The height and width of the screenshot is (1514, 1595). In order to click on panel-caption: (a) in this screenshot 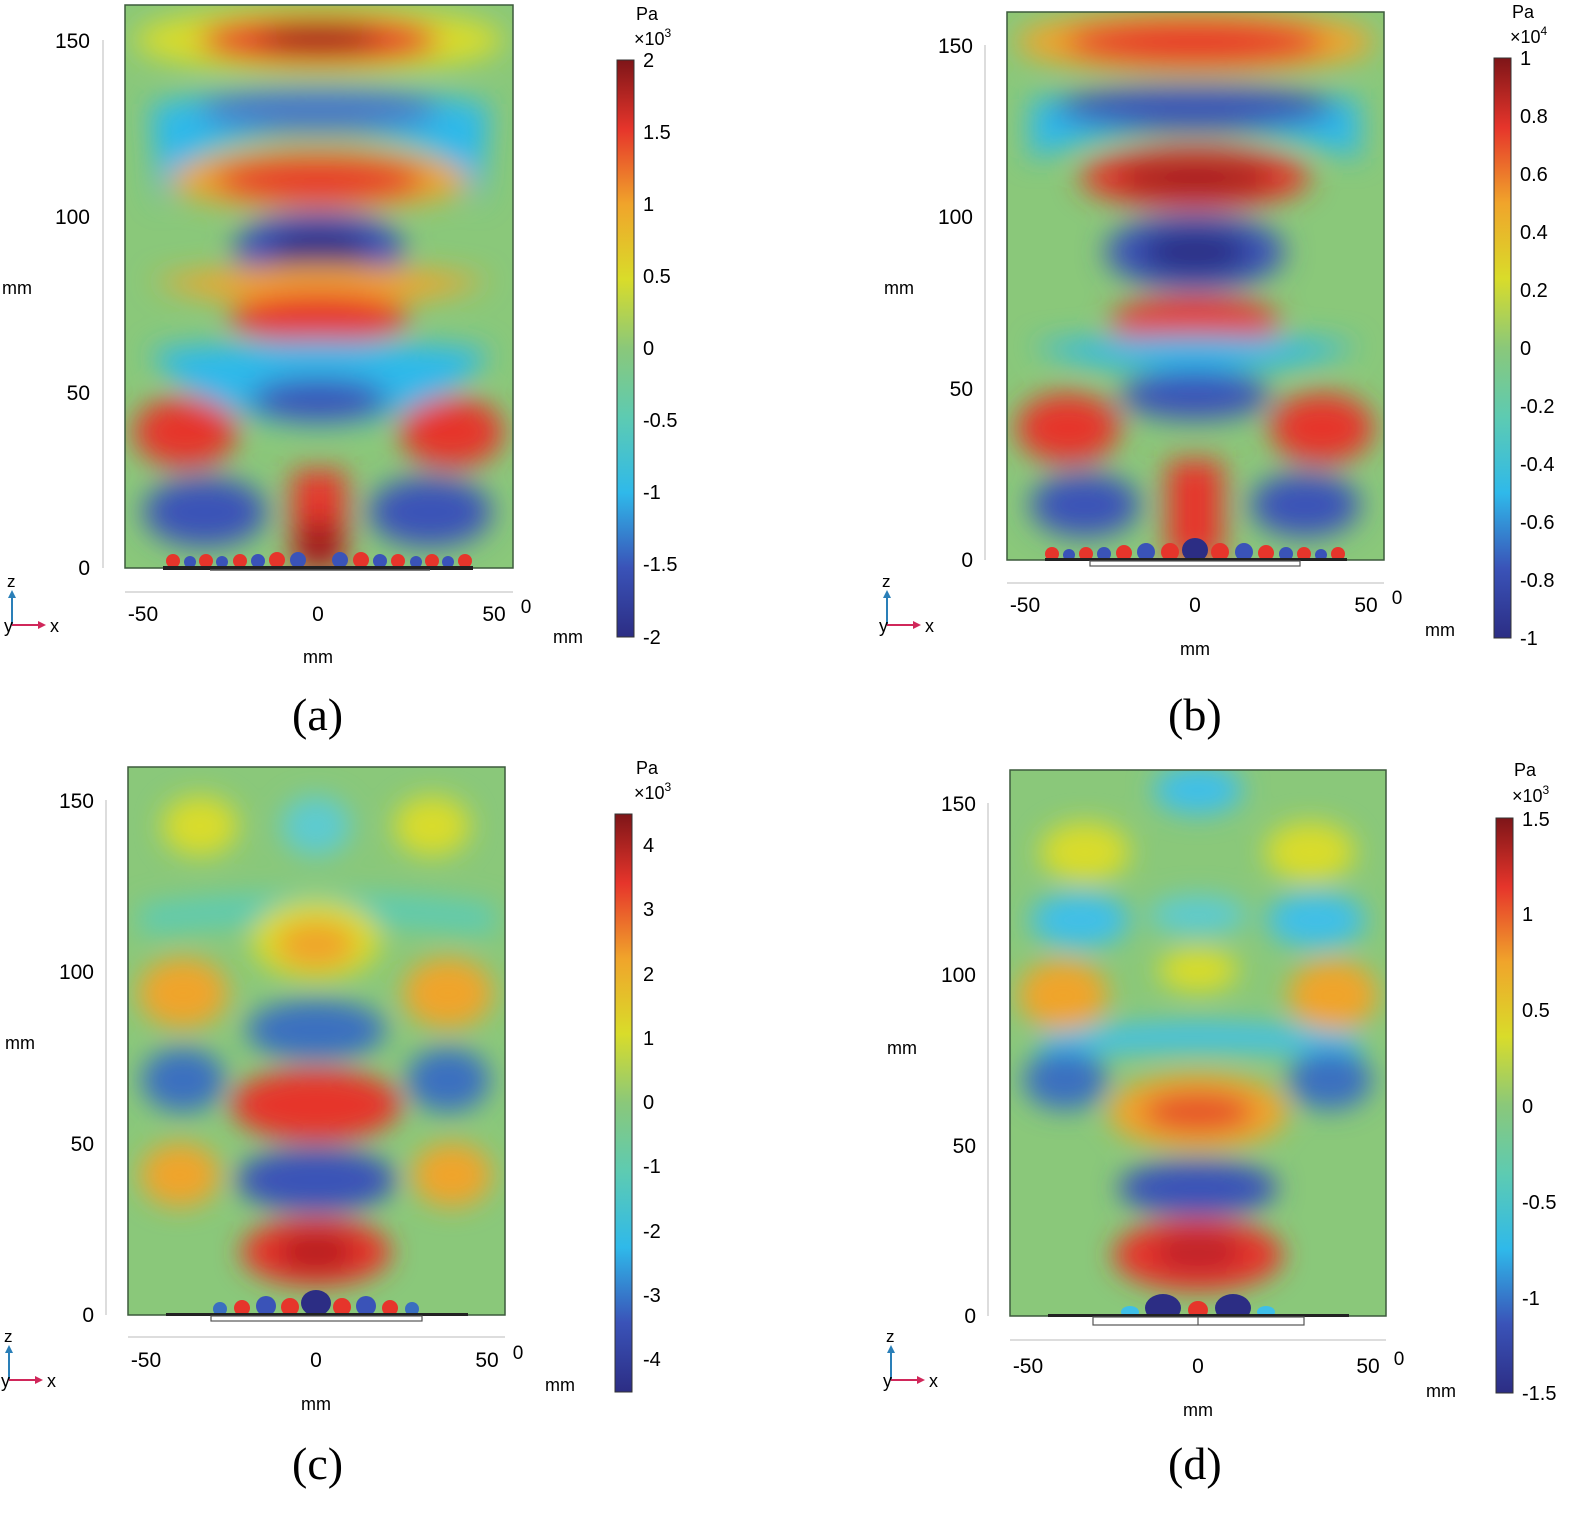, I will do `click(318, 714)`.